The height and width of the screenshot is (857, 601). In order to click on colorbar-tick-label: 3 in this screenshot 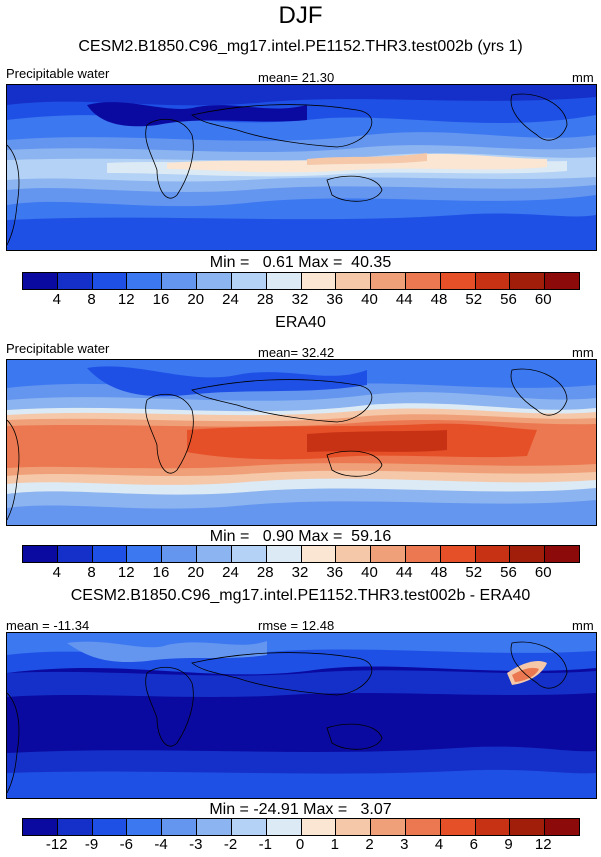, I will do `click(404, 844)`.